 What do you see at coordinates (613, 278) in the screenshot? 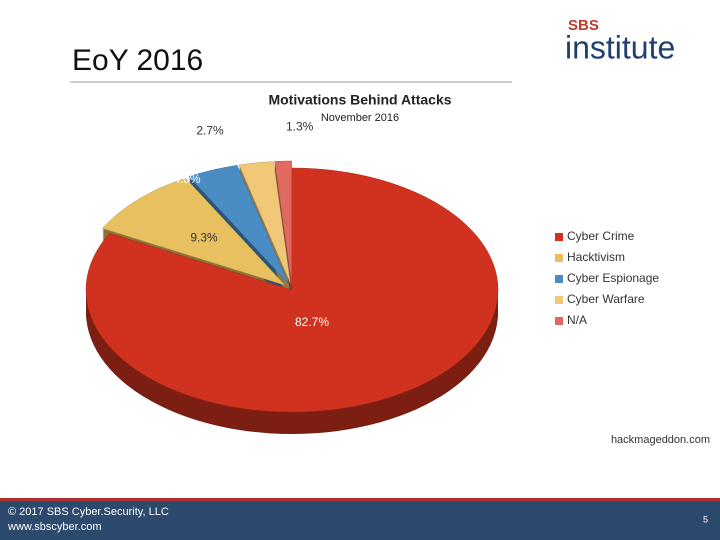
I see `legend-label: Cyber Espionage` at bounding box center [613, 278].